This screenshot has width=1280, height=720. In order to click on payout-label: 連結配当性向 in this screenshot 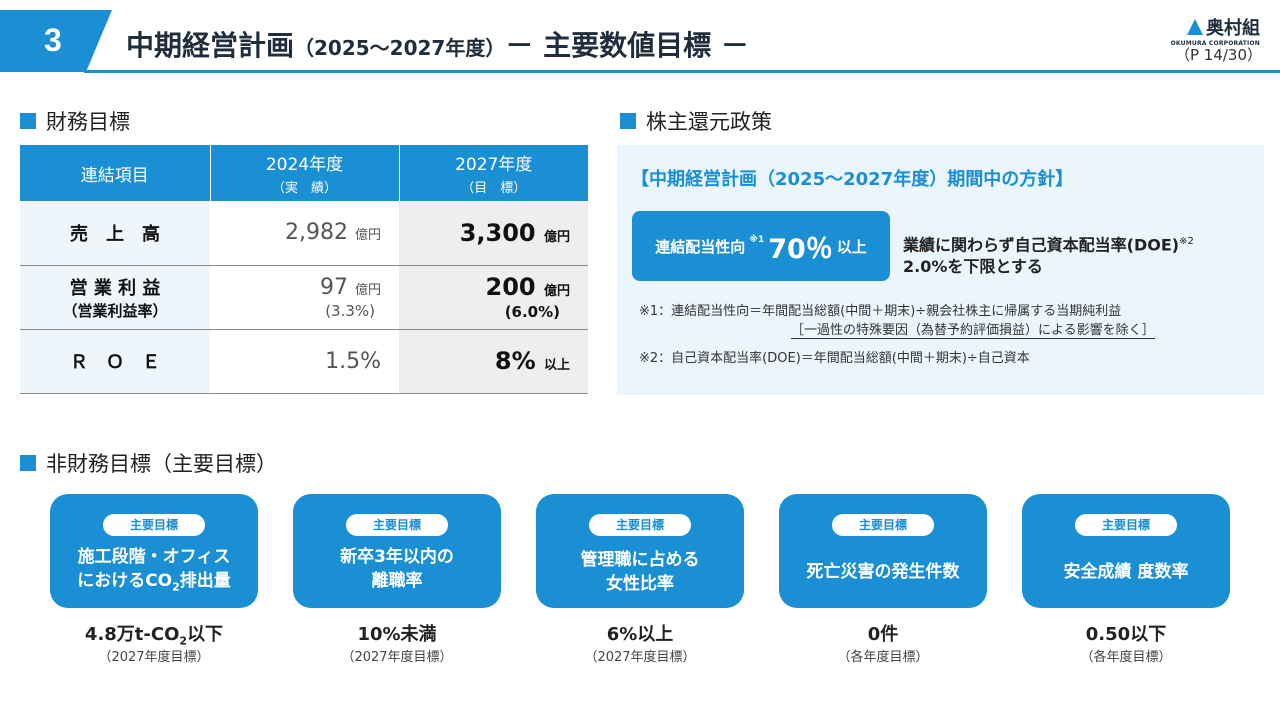, I will do `click(700, 246)`.